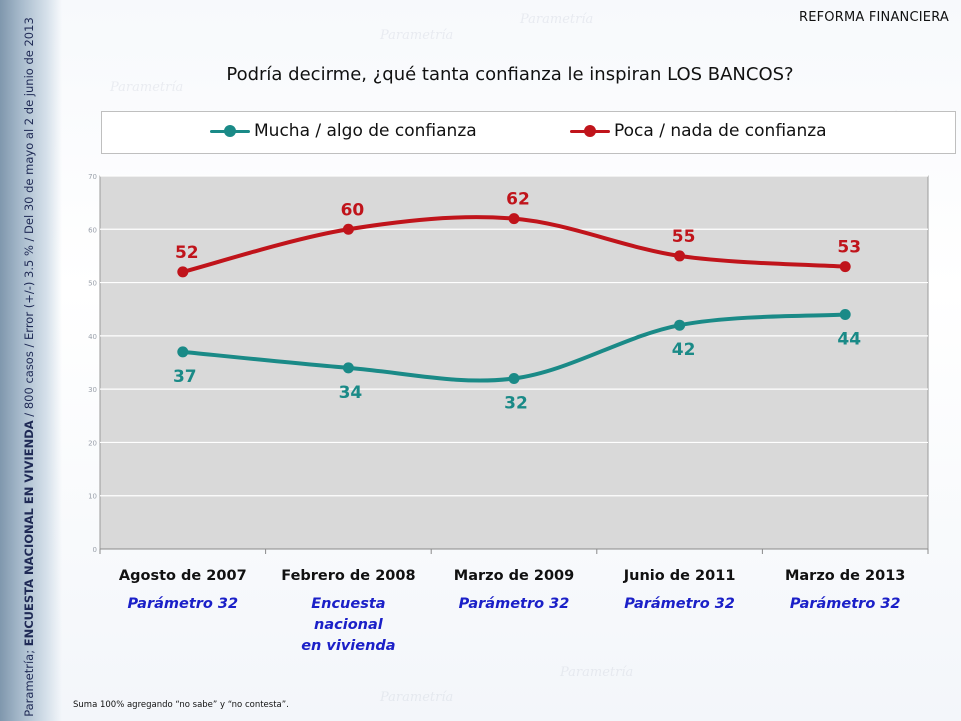 Image resolution: width=961 pixels, height=721 pixels. I want to click on x-category-label: Marzo de 2009, so click(514, 576).